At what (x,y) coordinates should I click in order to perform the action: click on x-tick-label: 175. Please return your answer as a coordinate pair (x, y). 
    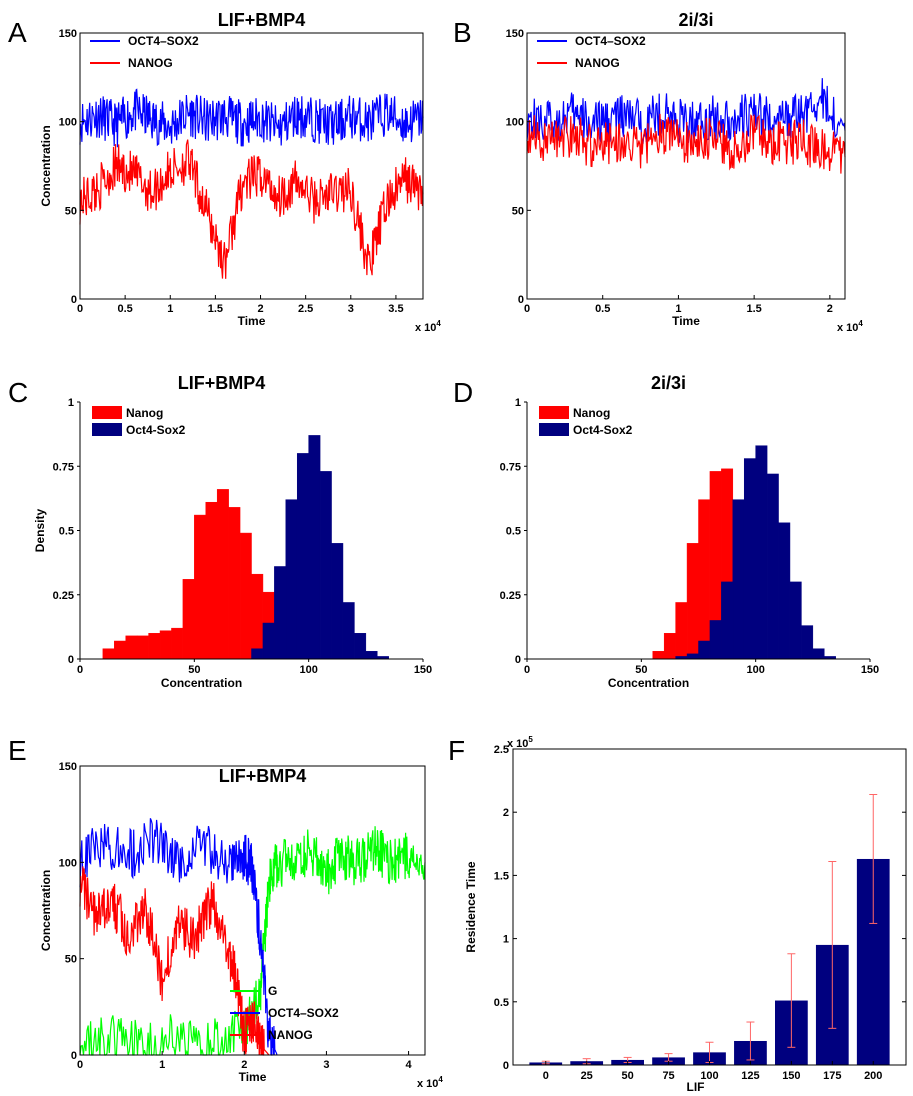
    Looking at the image, I should click on (832, 1076).